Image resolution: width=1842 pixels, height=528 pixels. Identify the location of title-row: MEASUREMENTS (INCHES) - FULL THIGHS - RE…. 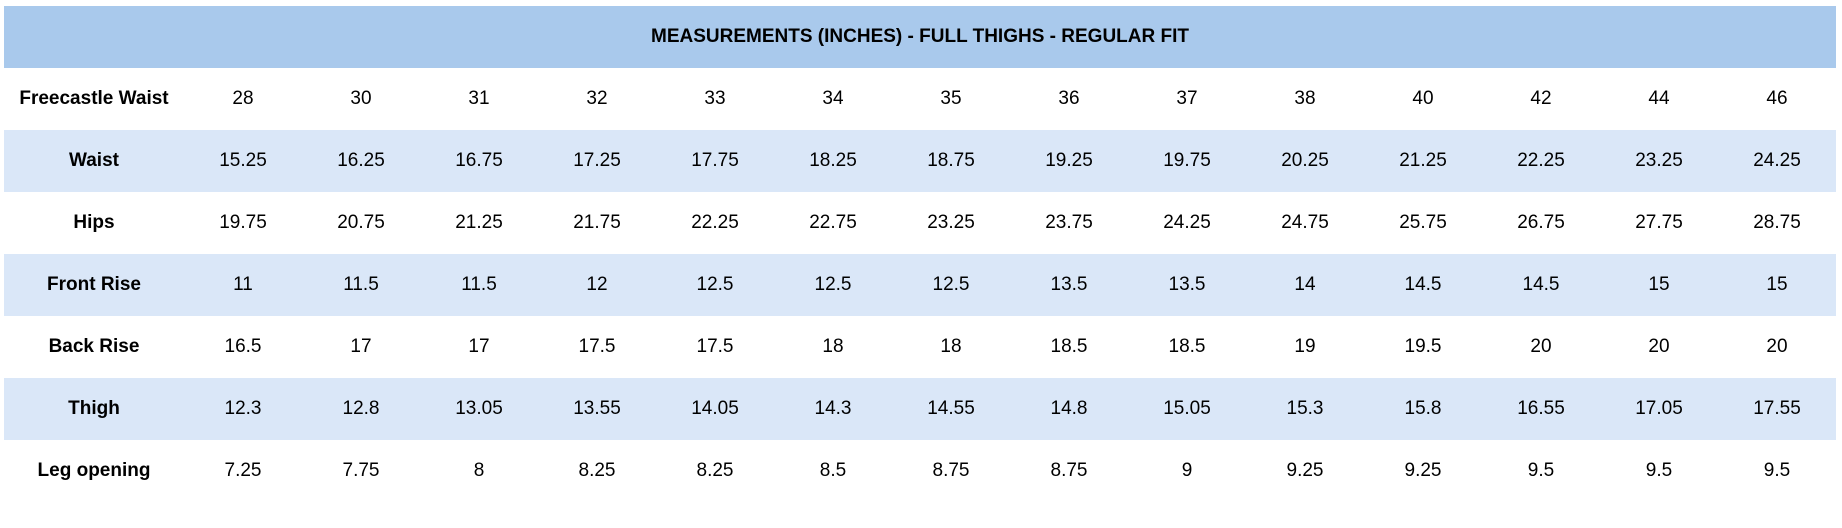
(920, 37).